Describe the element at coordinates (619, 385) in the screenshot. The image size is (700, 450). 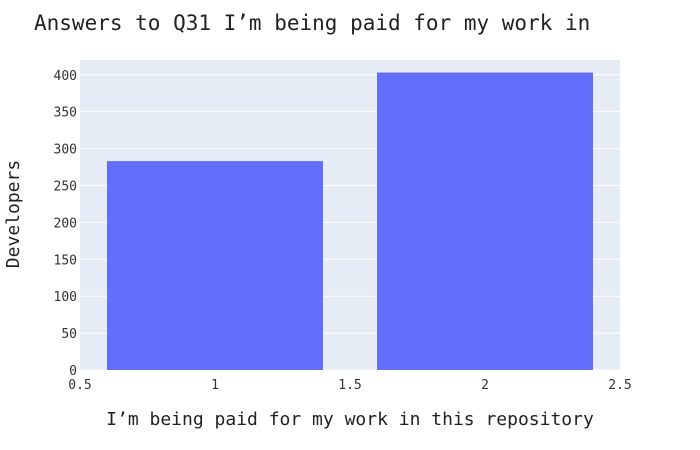
I see `x-tick-label: 2.5` at that location.